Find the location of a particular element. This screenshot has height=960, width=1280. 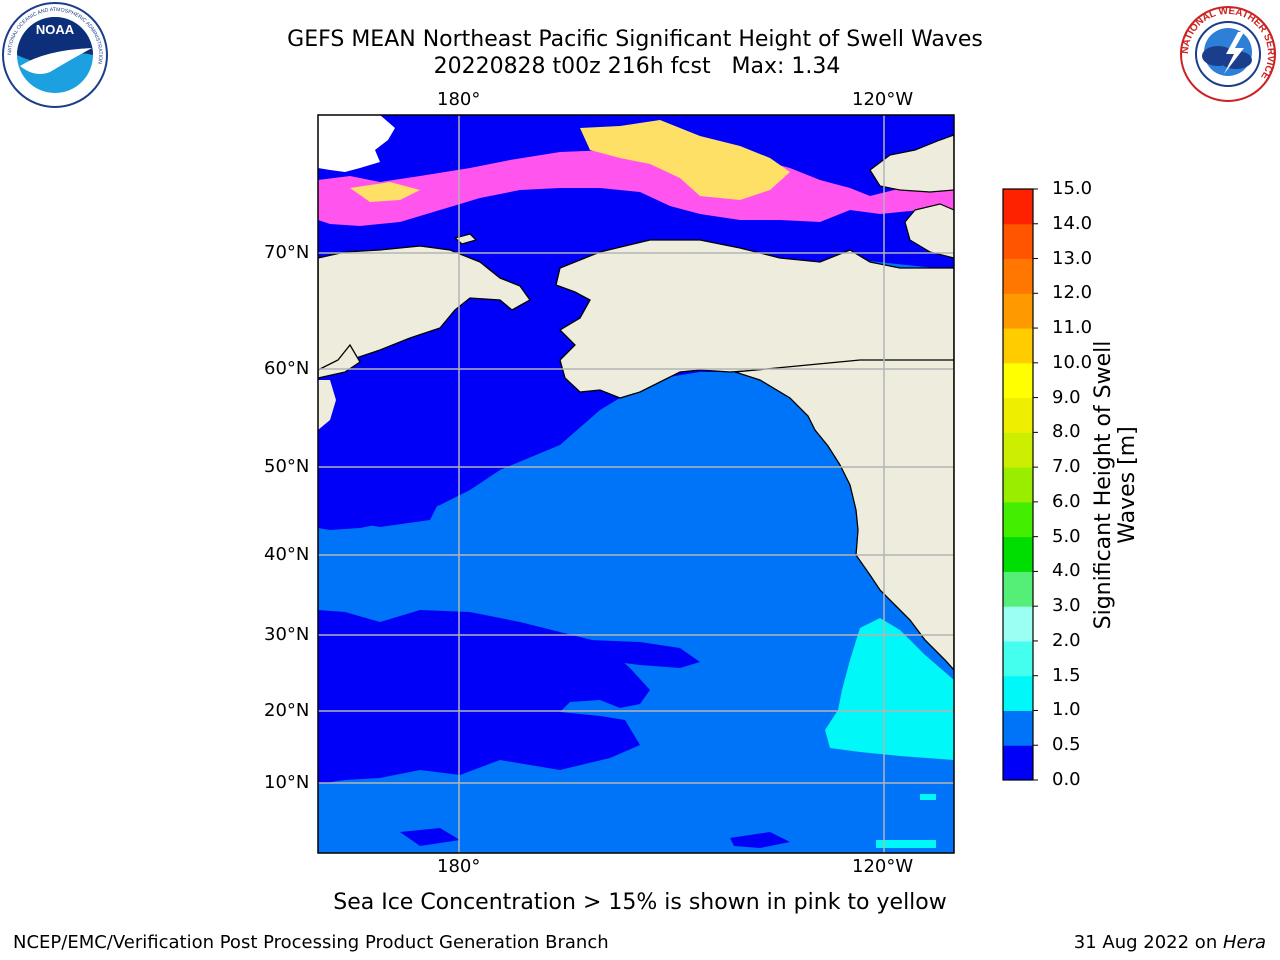

footer-date: 31 Aug 2022 on Hera is located at coordinates (1170, 943).